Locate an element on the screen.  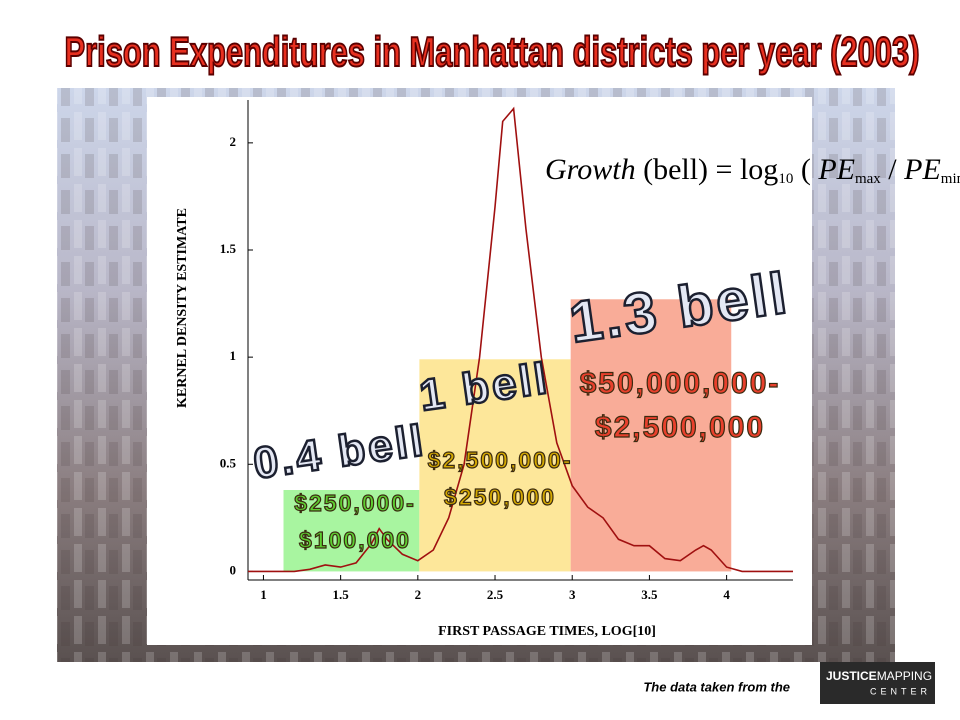
logo-box is located at coordinates (877, 683).